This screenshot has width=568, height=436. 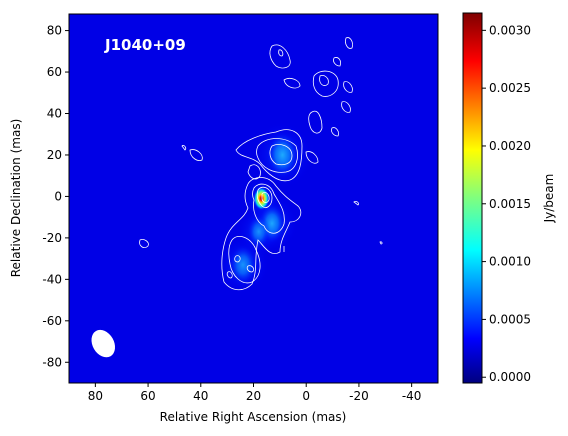 I want to click on x-tick-label: 80, so click(x=95, y=396).